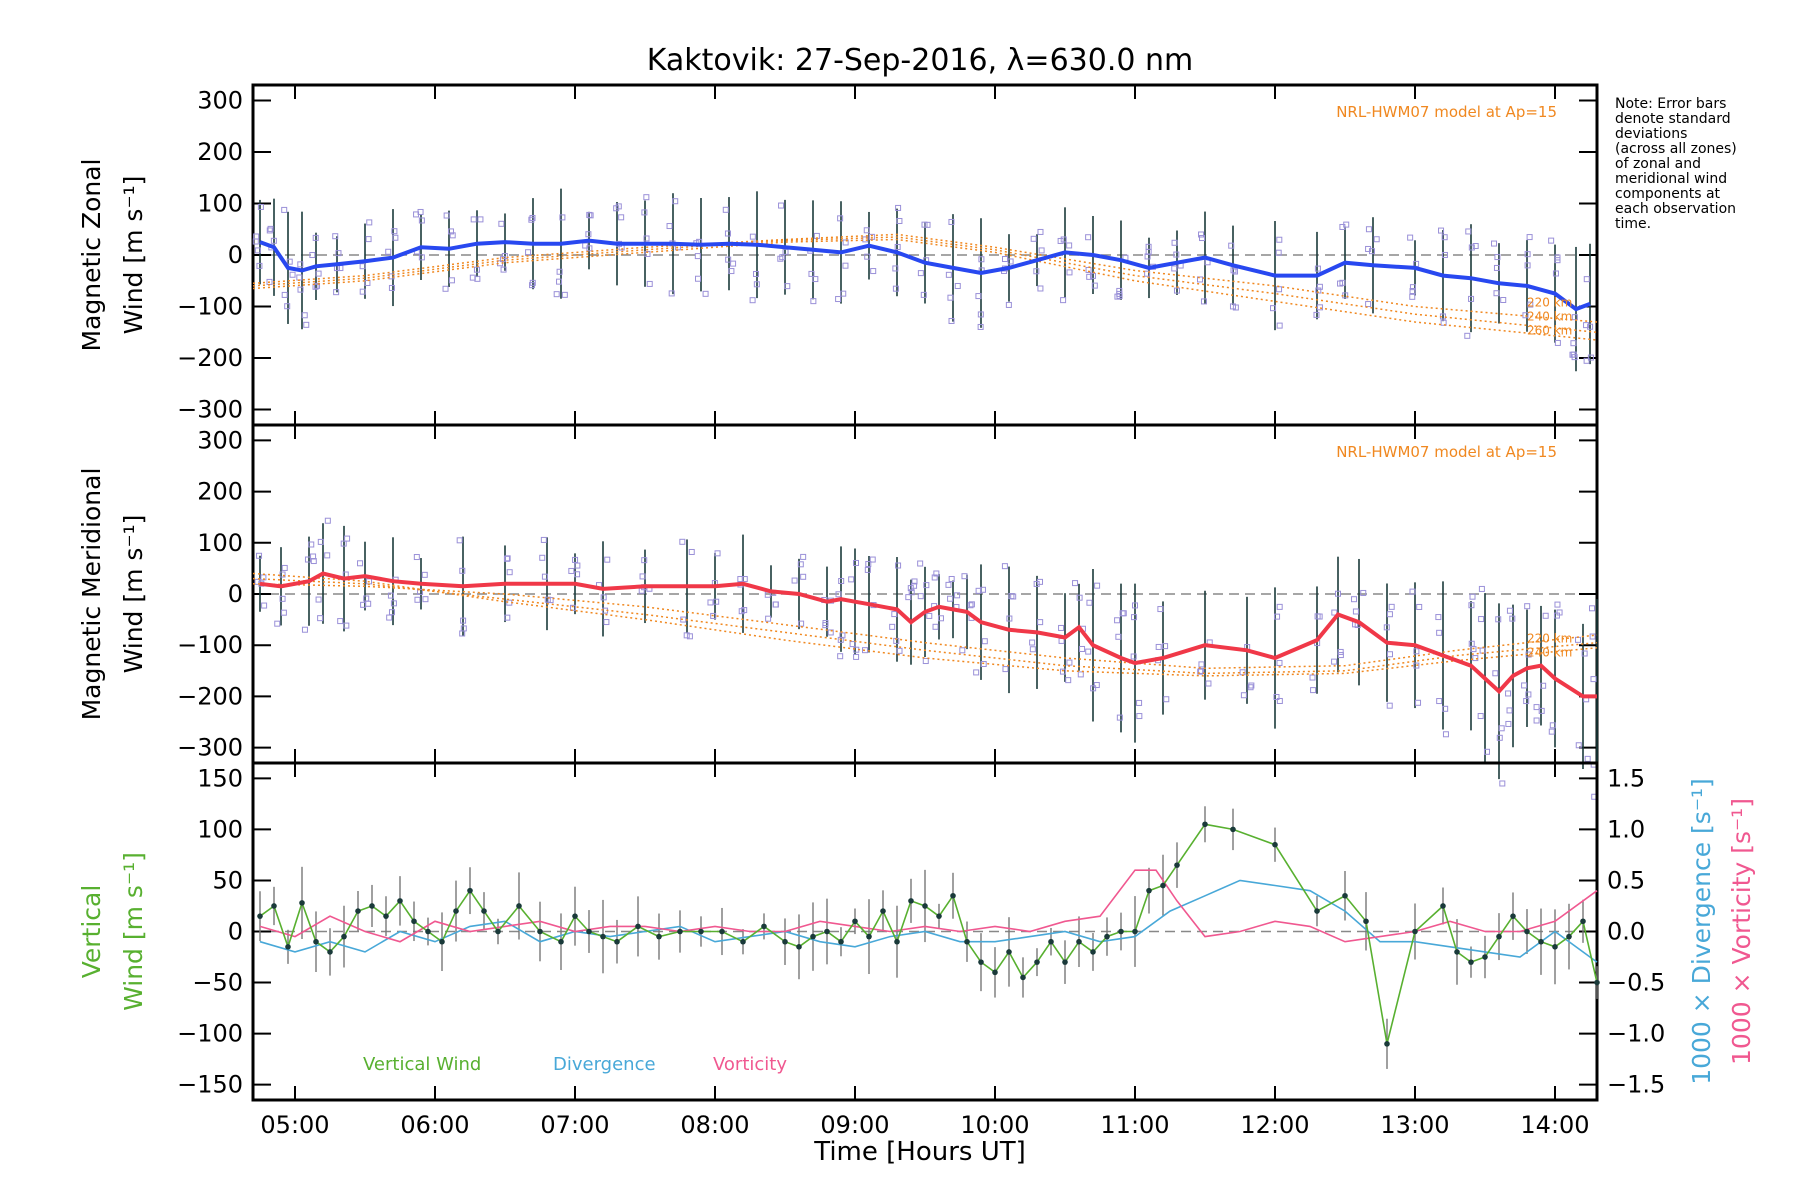 The height and width of the screenshot is (1204, 1800). What do you see at coordinates (1671, 179) in the screenshot?
I see `note-line: meridional wind` at bounding box center [1671, 179].